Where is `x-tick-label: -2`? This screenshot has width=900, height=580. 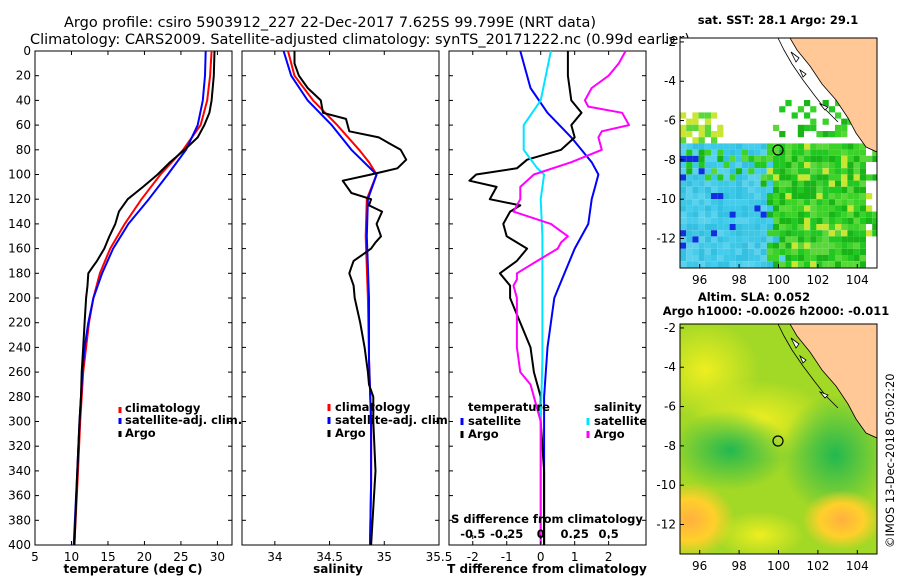 x-tick-label: -2 is located at coordinates (473, 557).